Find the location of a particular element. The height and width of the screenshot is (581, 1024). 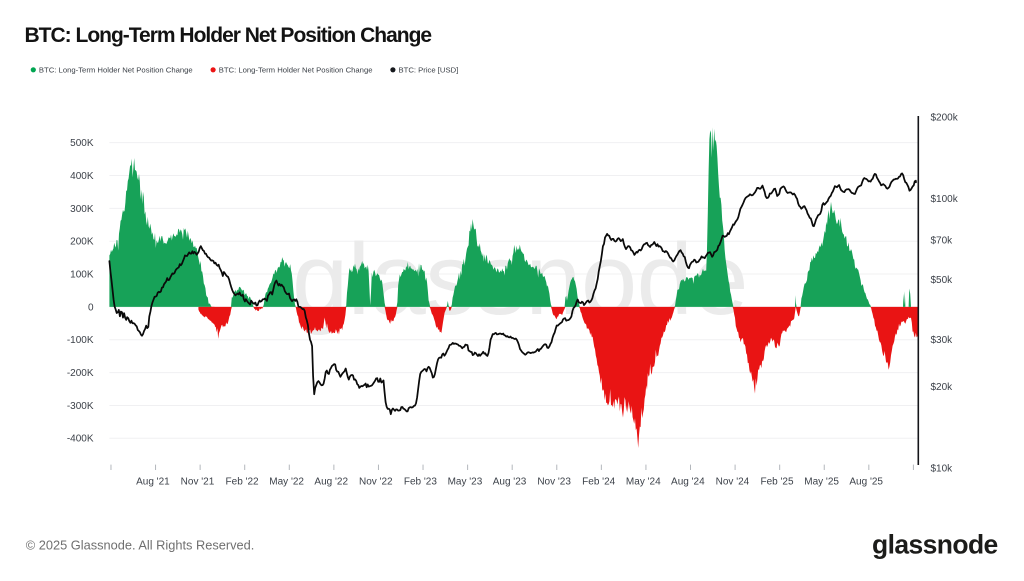

svg-text: glassnode is located at coordinates (935, 545).